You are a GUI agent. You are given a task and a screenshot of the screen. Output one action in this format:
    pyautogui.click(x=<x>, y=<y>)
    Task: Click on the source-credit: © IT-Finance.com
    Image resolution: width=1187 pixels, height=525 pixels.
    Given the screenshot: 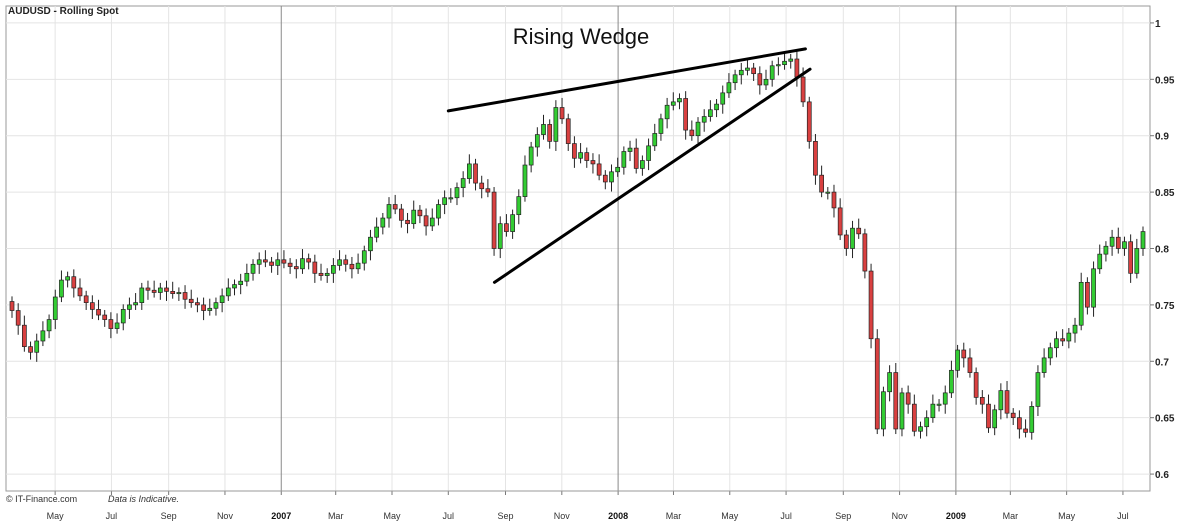 What is the action you would take?
    pyautogui.click(x=41, y=499)
    